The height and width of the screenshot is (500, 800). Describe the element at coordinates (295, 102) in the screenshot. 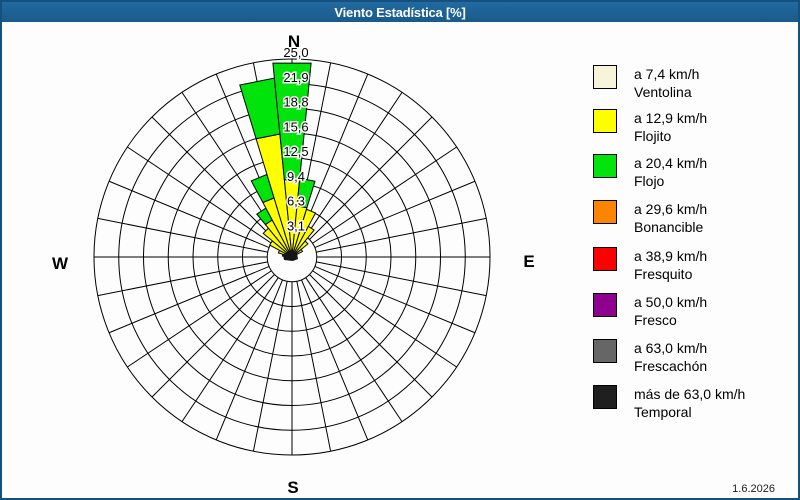

I see `ring-label: 18,8` at that location.